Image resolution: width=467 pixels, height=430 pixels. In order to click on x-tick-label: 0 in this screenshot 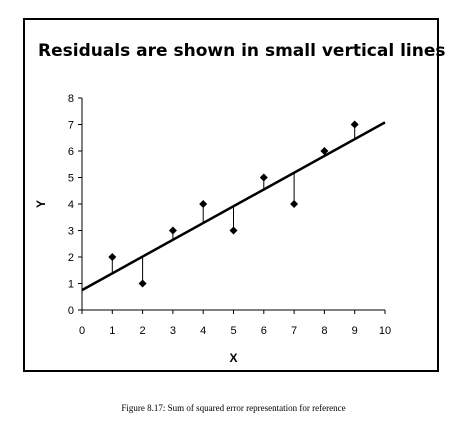, I will do `click(82, 331)`.